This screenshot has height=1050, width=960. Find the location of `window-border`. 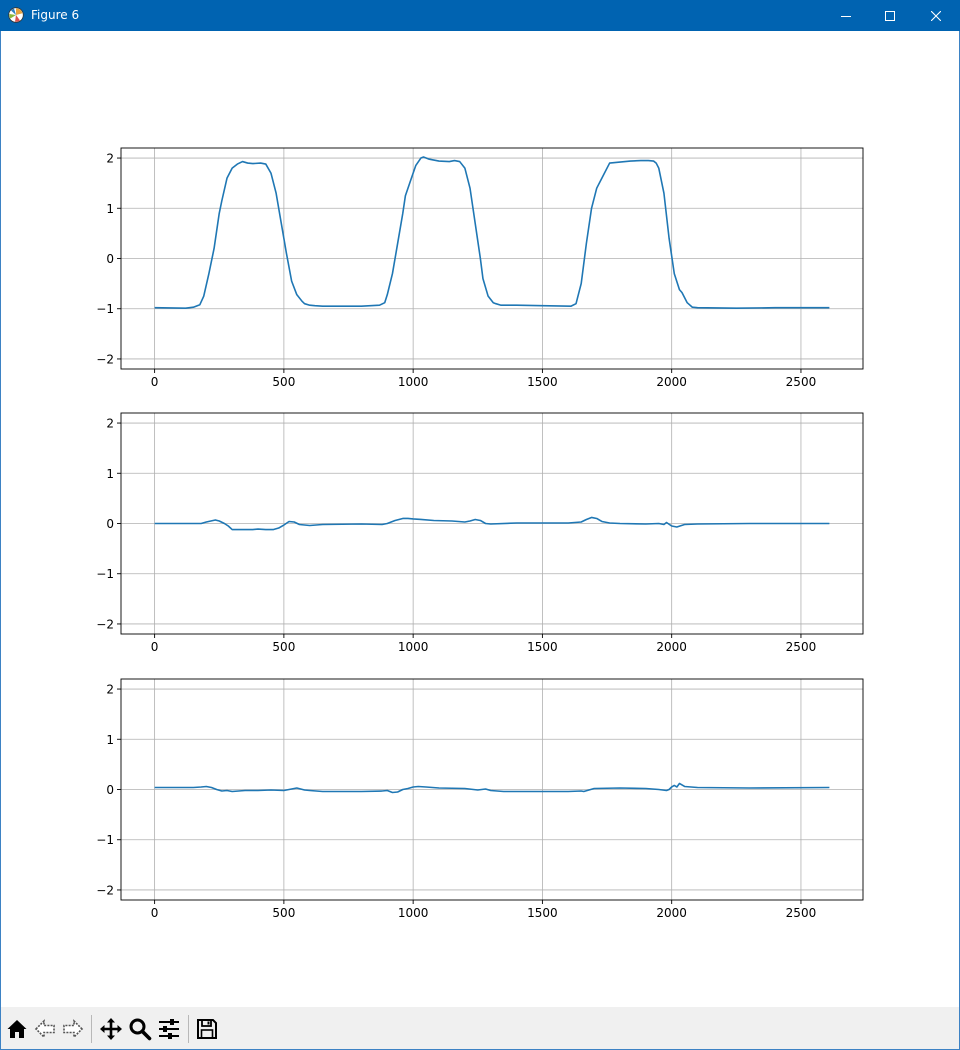

window-border is located at coordinates (0, 540).